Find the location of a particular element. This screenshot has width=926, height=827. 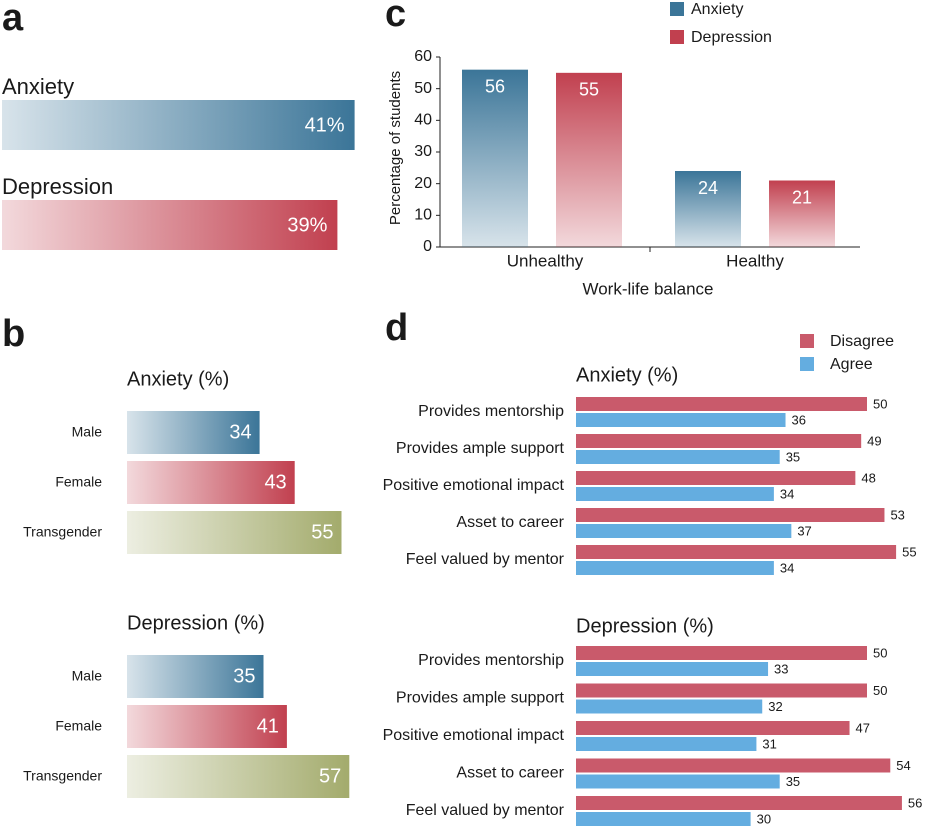

panel-label: d is located at coordinates (396, 328).